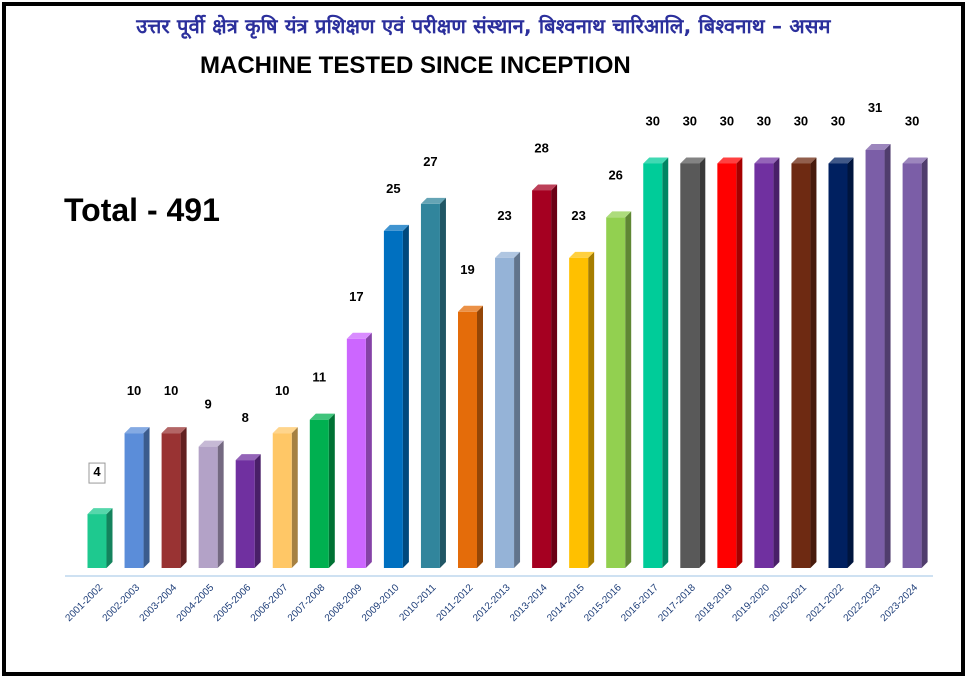  Describe the element at coordinates (248, 511) in the screenshot. I see `bar-2005-2006` at that location.